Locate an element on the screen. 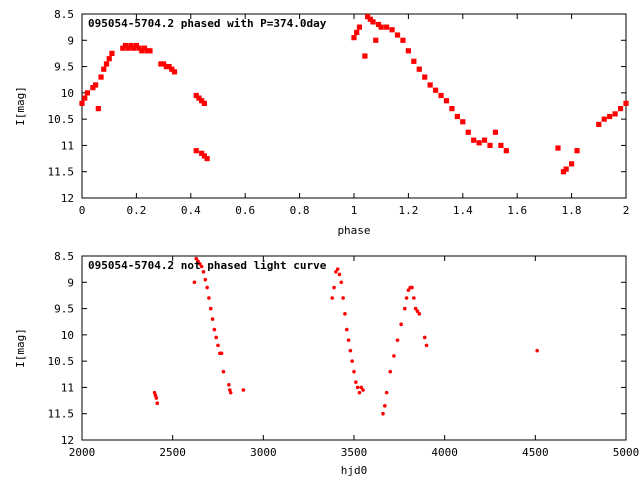 The height and width of the screenshot is (480, 640). y-tick-label: 11 is located at coordinates (67, 145).